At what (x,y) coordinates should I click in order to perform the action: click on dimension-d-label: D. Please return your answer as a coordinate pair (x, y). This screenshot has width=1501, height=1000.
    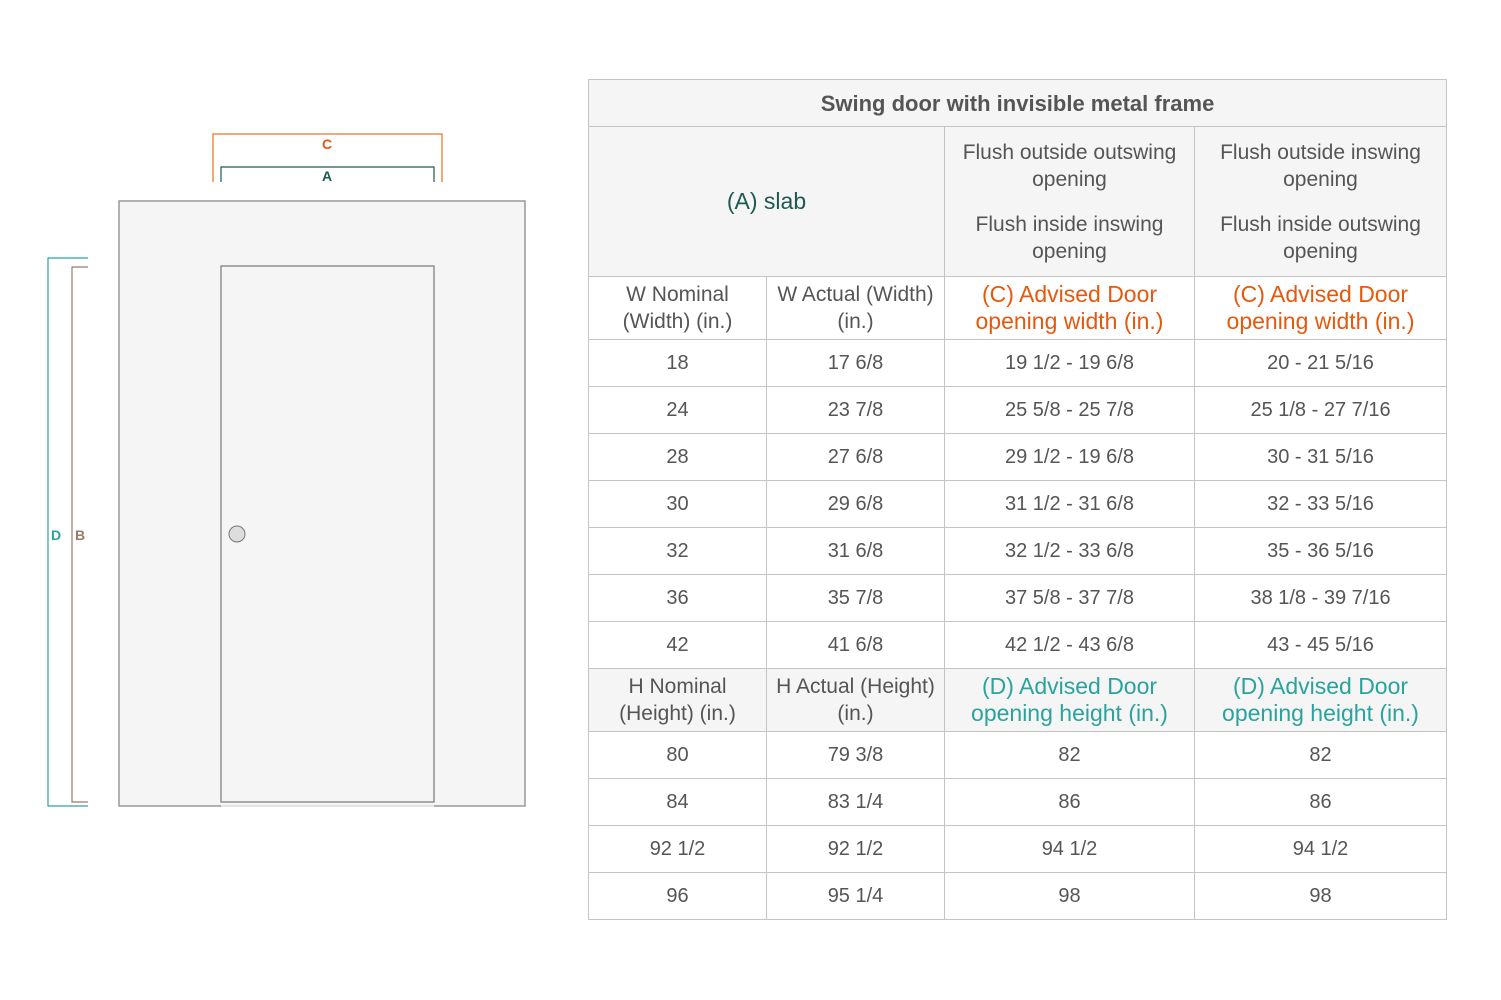
    Looking at the image, I should click on (56, 535).